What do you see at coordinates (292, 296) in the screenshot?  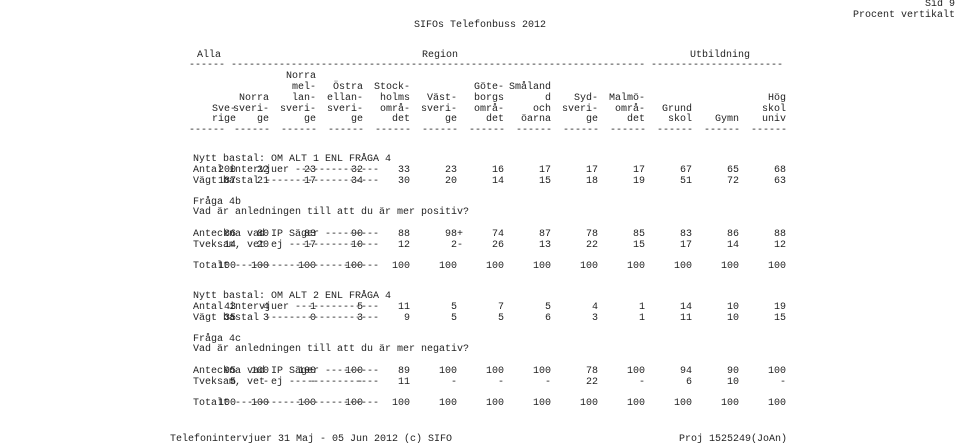 I see `base-title: Nytt bastal: OM ALT 2 ENL FRÅGA 4` at bounding box center [292, 296].